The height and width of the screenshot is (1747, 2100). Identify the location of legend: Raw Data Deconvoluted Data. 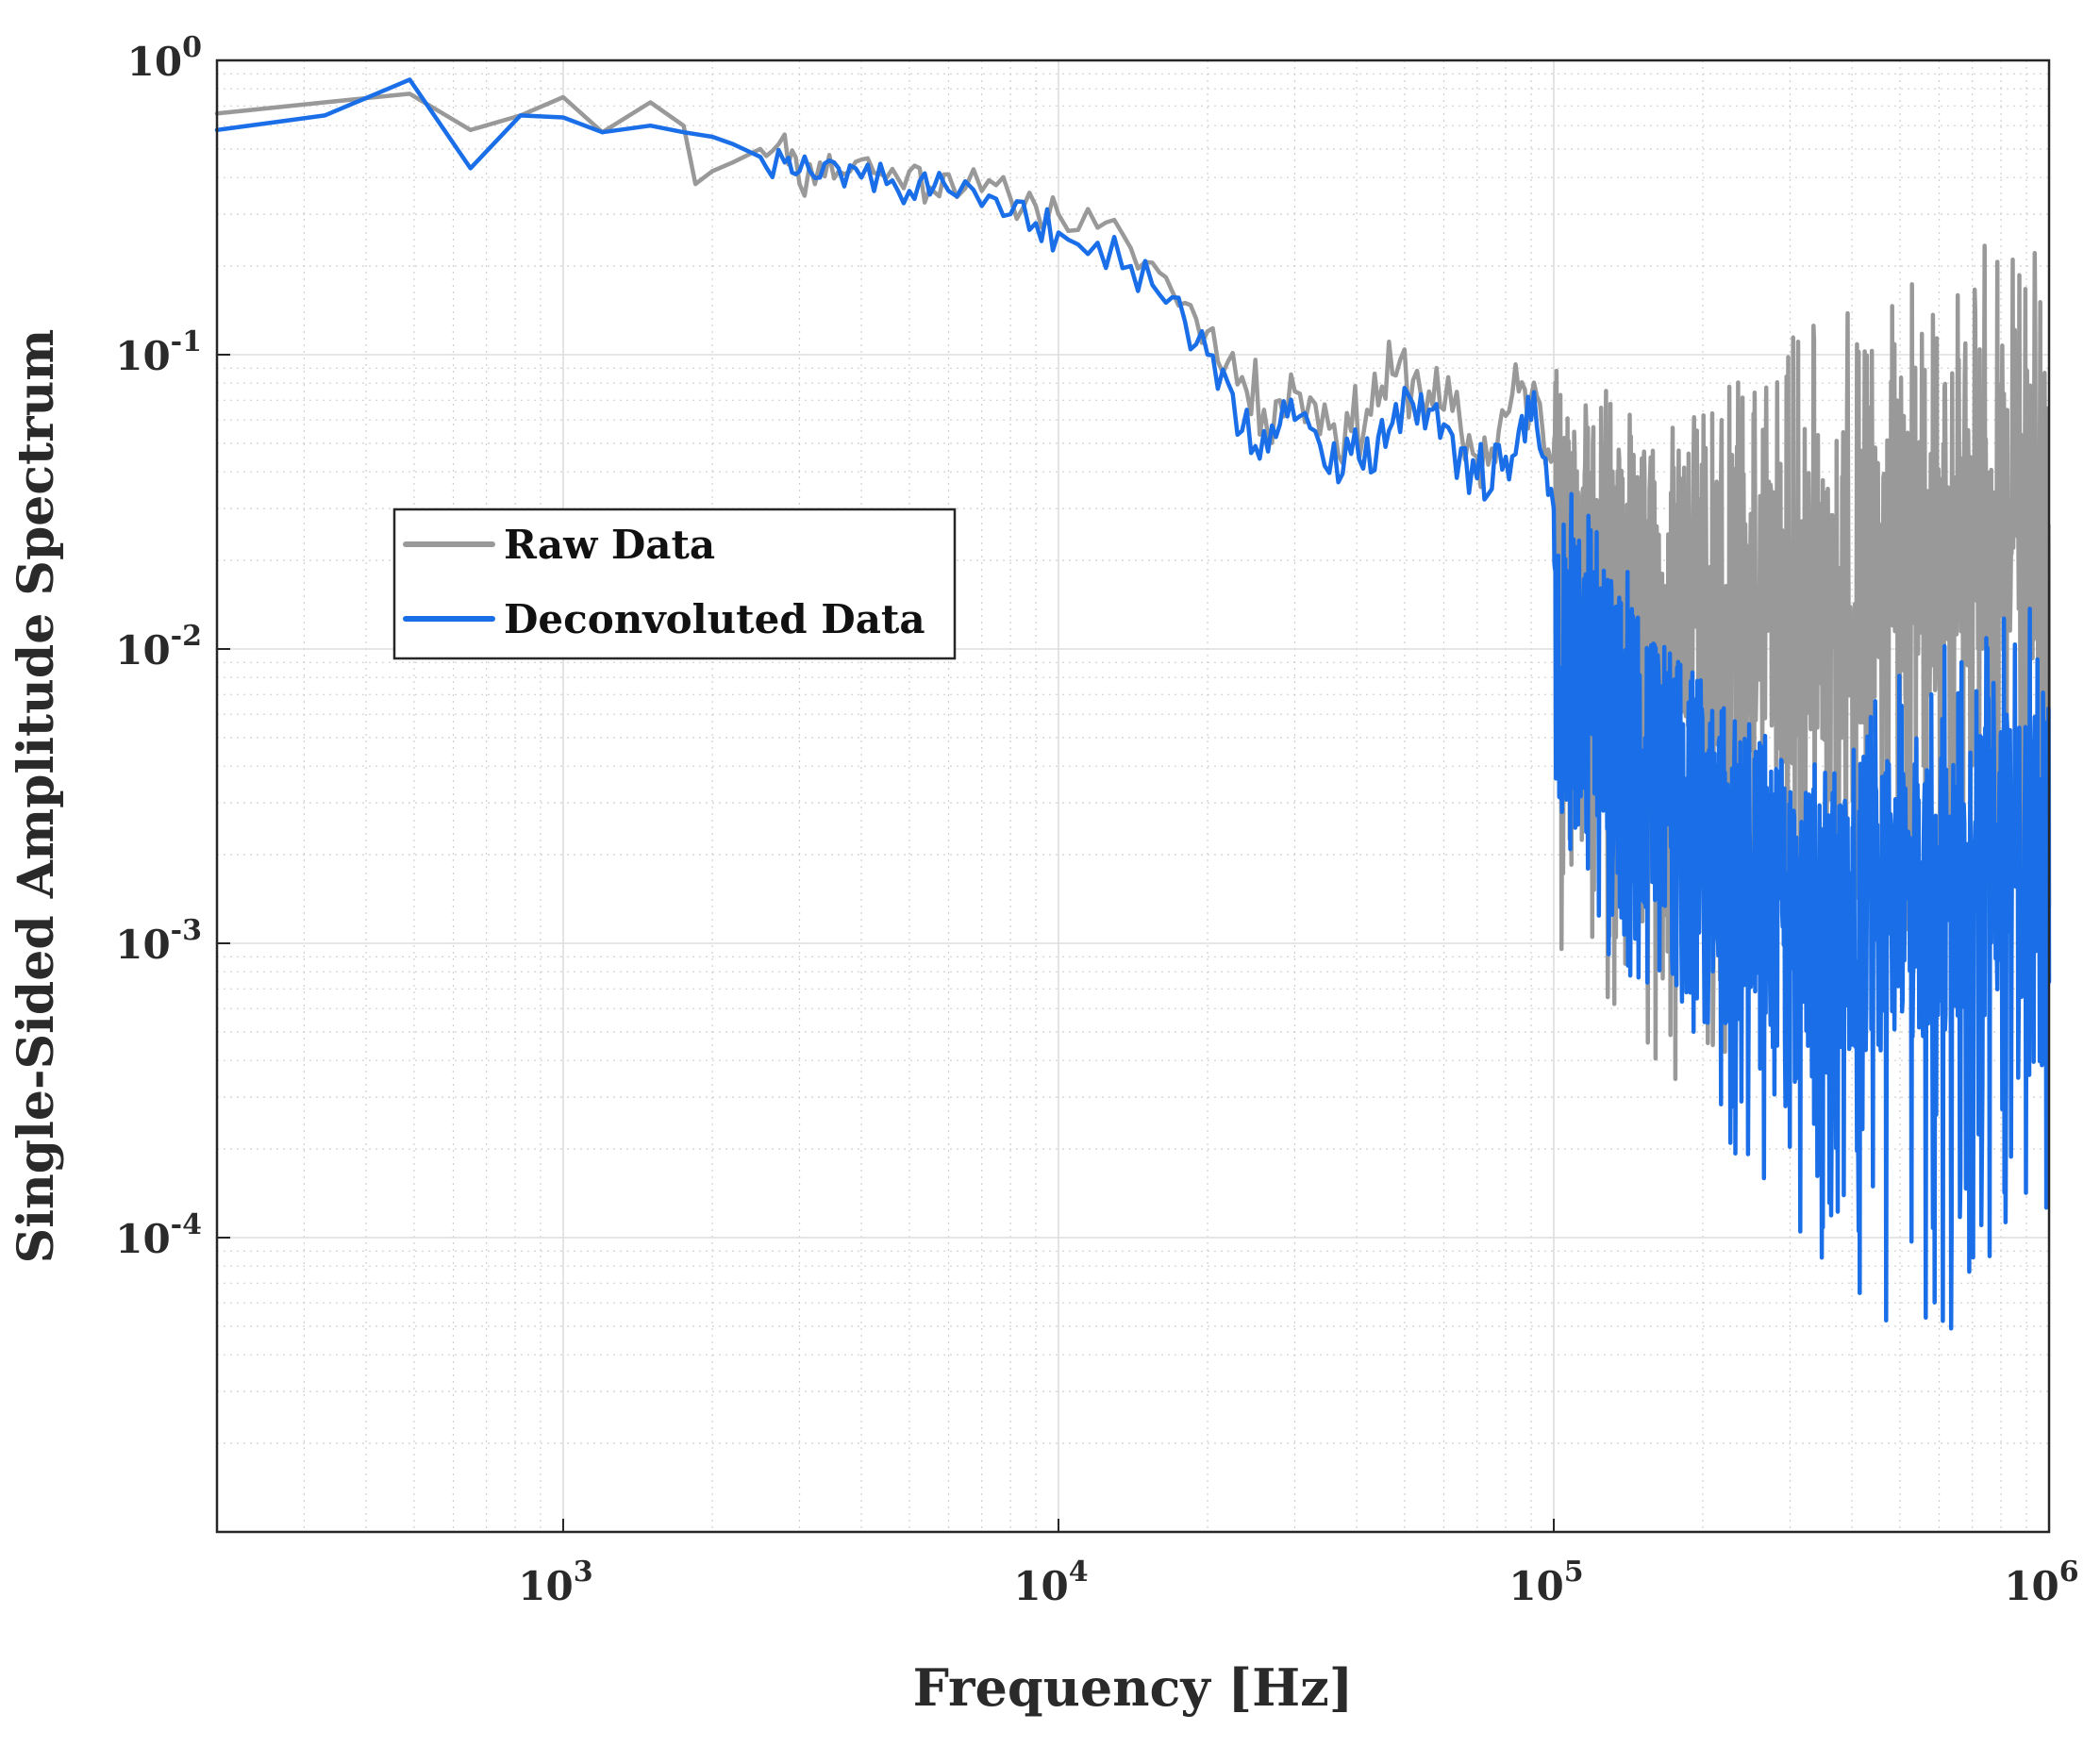
(674, 583).